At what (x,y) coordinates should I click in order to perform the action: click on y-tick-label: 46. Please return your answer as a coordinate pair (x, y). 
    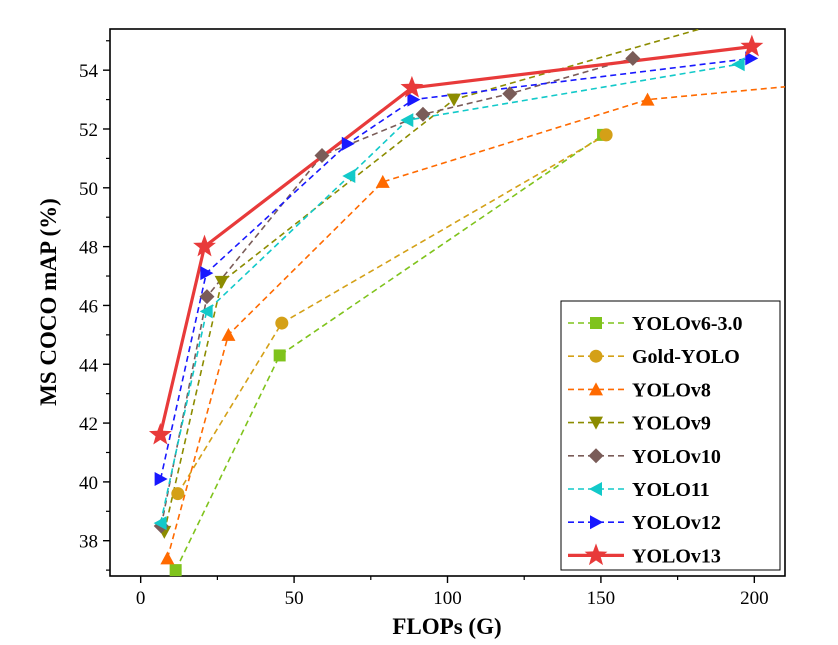
    Looking at the image, I should click on (88, 306).